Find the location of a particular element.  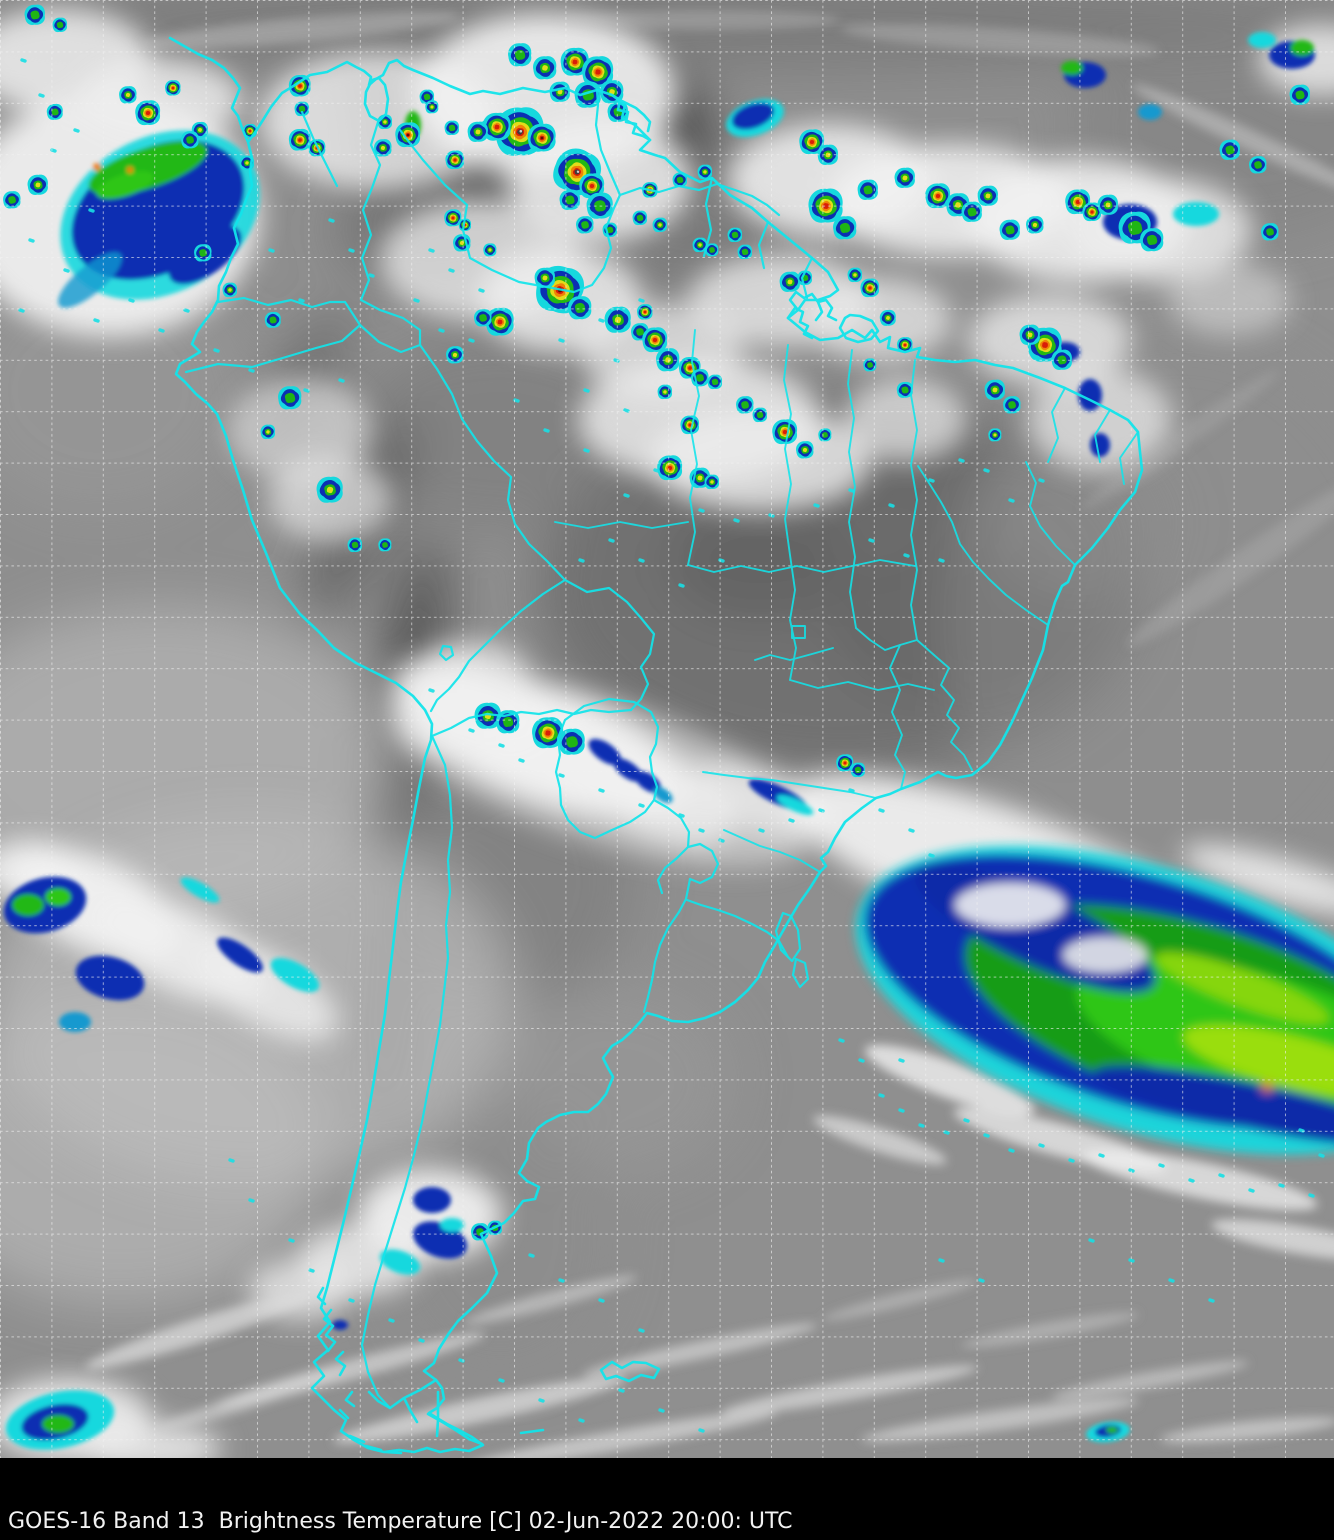

falkland-islands is located at coordinates (630, 1371).